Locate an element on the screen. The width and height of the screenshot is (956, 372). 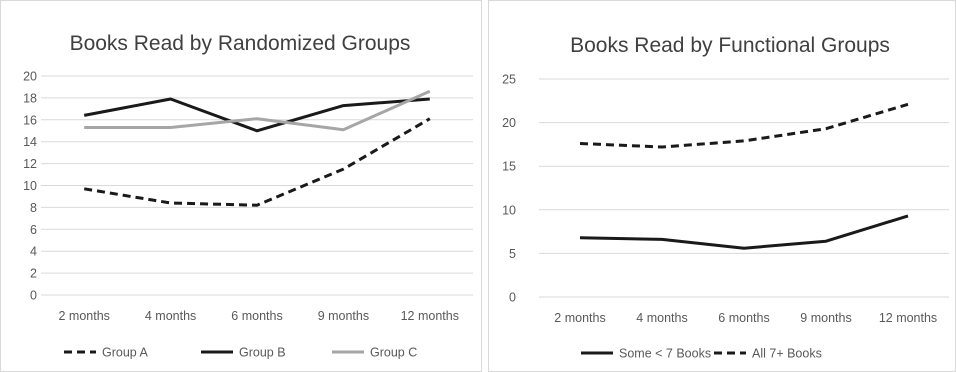
y-tick-label: 2 is located at coordinates (33, 274).